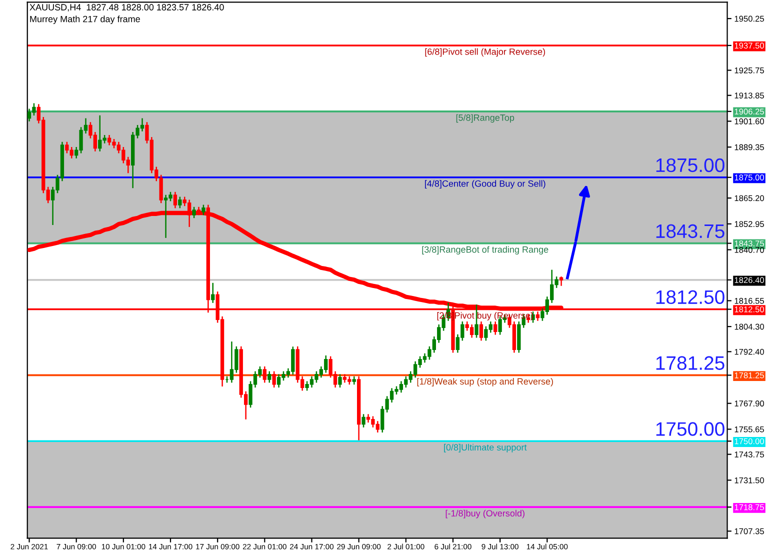  I want to click on ref-line-label: [5/8]RangeTop, so click(485, 118).